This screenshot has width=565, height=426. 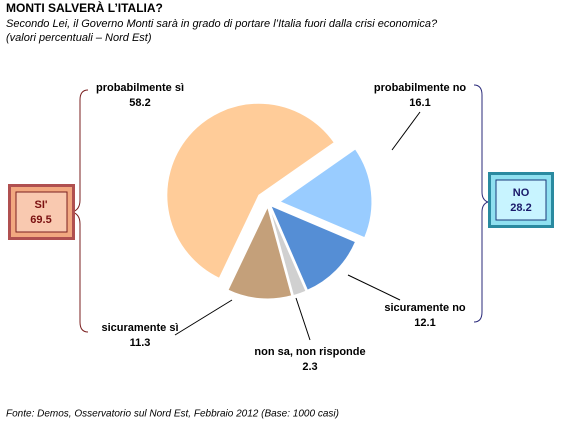 What do you see at coordinates (84, 7) in the screenshot?
I see `chart-title: MONTI SALVERÀ L’ITALIA?` at bounding box center [84, 7].